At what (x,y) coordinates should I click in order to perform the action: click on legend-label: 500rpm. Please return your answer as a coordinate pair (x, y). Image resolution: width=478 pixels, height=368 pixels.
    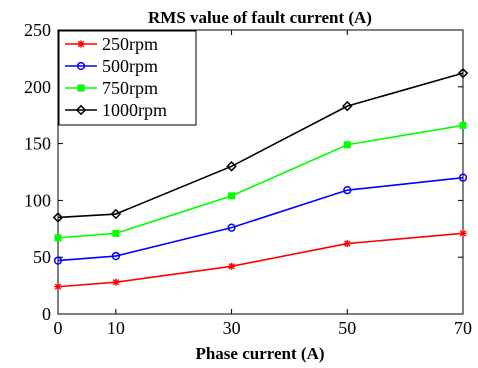
    Looking at the image, I should click on (130, 66).